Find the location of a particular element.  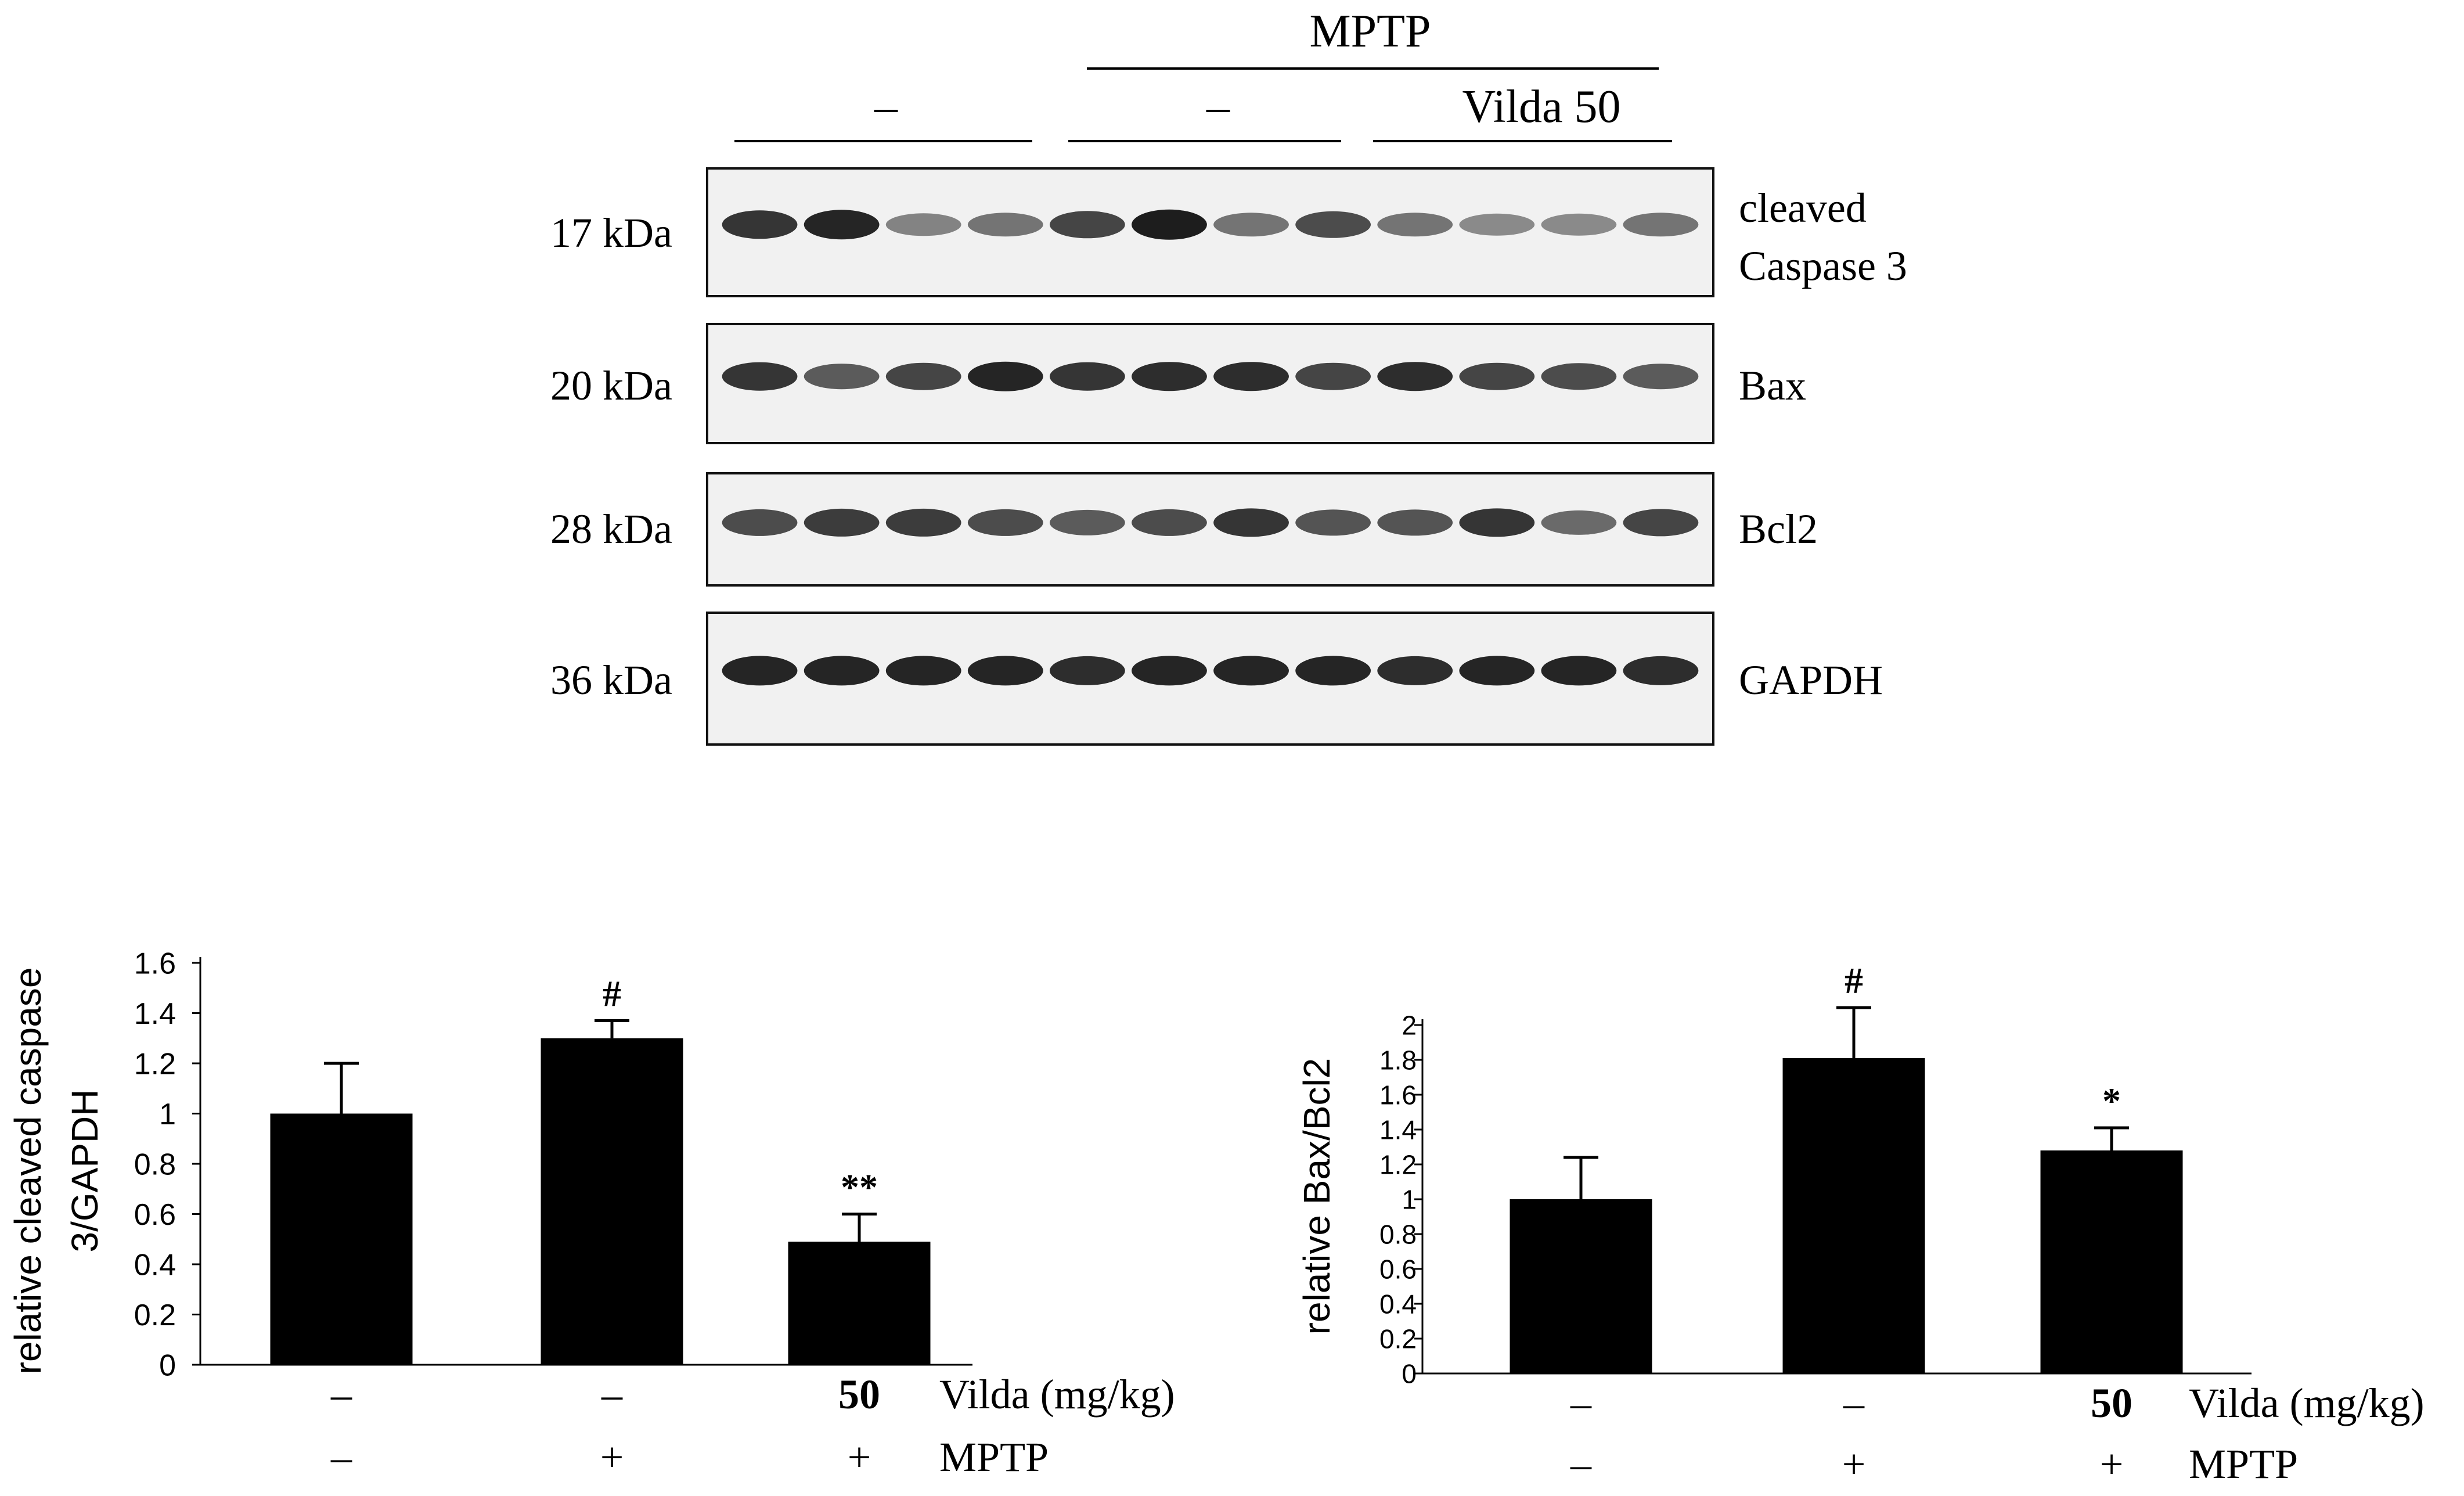

bars: # ** is located at coordinates (600, 1169).